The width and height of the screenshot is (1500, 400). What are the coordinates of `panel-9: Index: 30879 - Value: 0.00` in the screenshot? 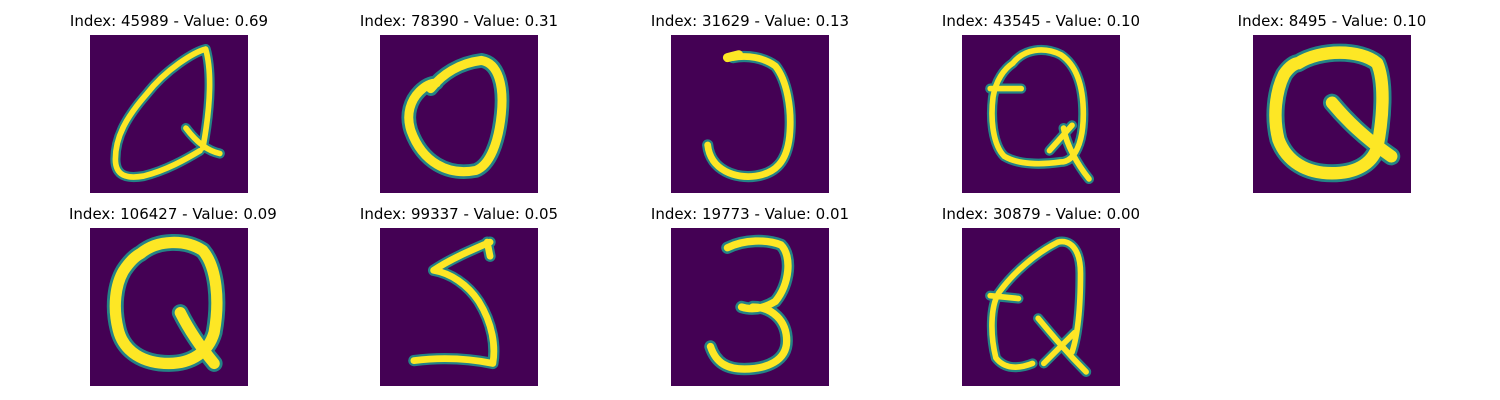 It's located at (1041, 298).